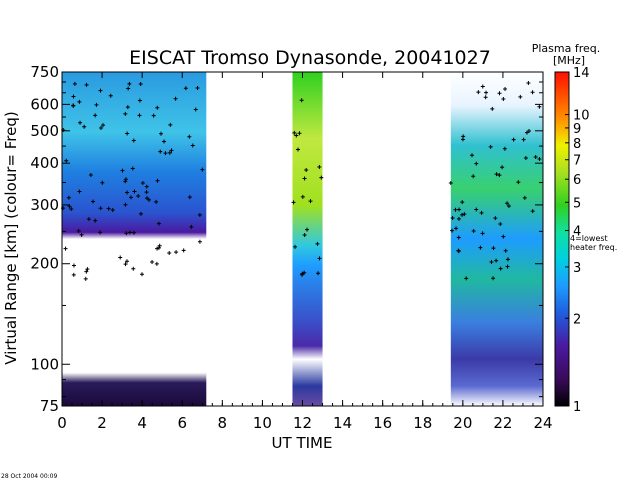  Describe the element at coordinates (577, 203) in the screenshot. I see `colorbar-tick-label: 5` at that location.